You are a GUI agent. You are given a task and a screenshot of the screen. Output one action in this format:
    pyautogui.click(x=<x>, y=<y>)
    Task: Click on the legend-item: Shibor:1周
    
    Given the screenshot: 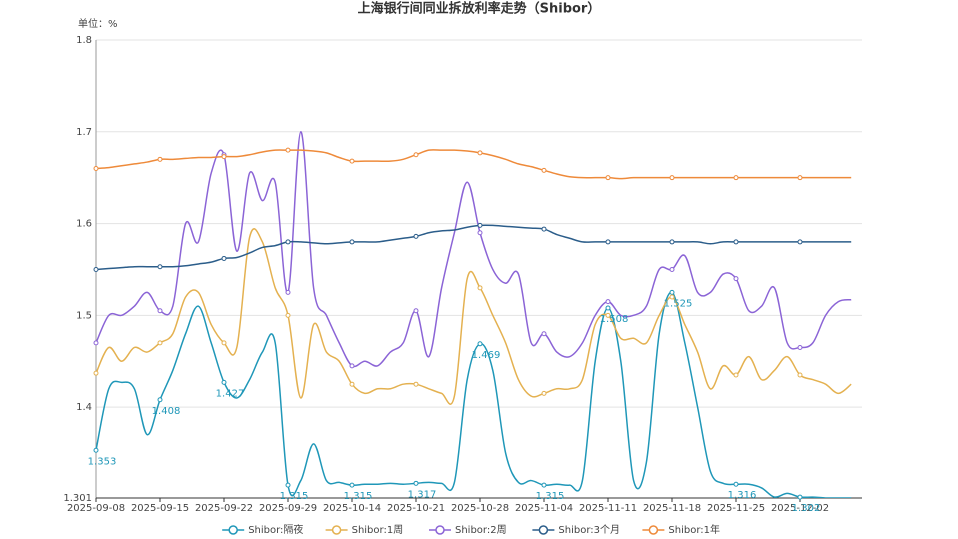 What is the action you would take?
    pyautogui.click(x=364, y=530)
    